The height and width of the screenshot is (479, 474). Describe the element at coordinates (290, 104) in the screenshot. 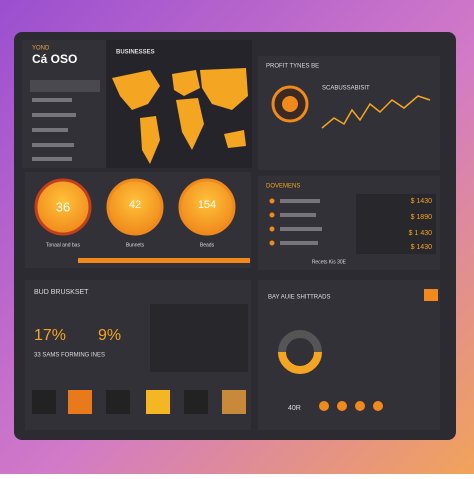

I see `profit-dot` at that location.